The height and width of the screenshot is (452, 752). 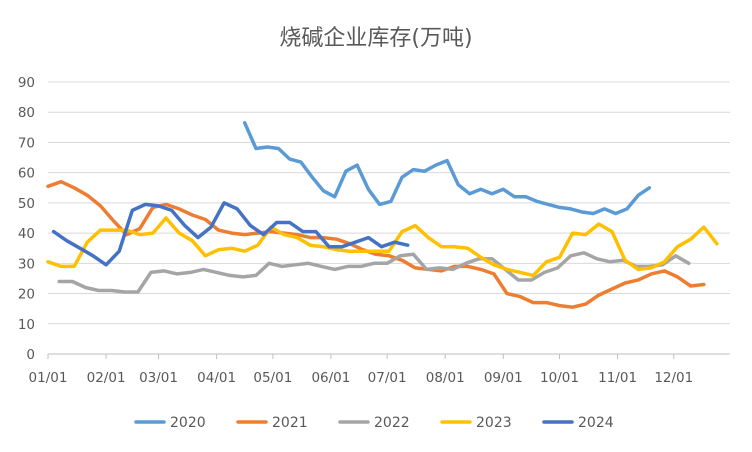 I want to click on legend-label-2024: 2024, so click(x=596, y=423).